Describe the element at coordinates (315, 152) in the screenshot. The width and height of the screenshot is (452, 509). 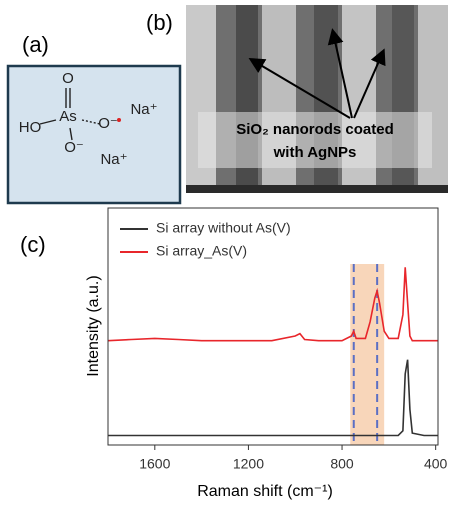
I see `annotation: with AgNPs` at that location.